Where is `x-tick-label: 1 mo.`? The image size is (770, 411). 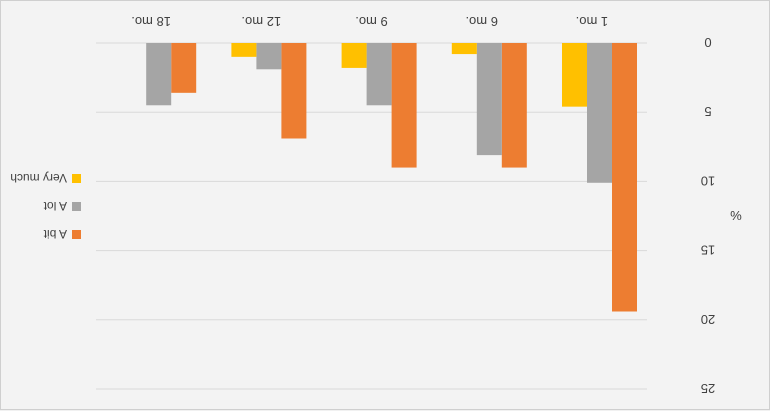 x-tick-label: 1 mo. is located at coordinates (592, 21).